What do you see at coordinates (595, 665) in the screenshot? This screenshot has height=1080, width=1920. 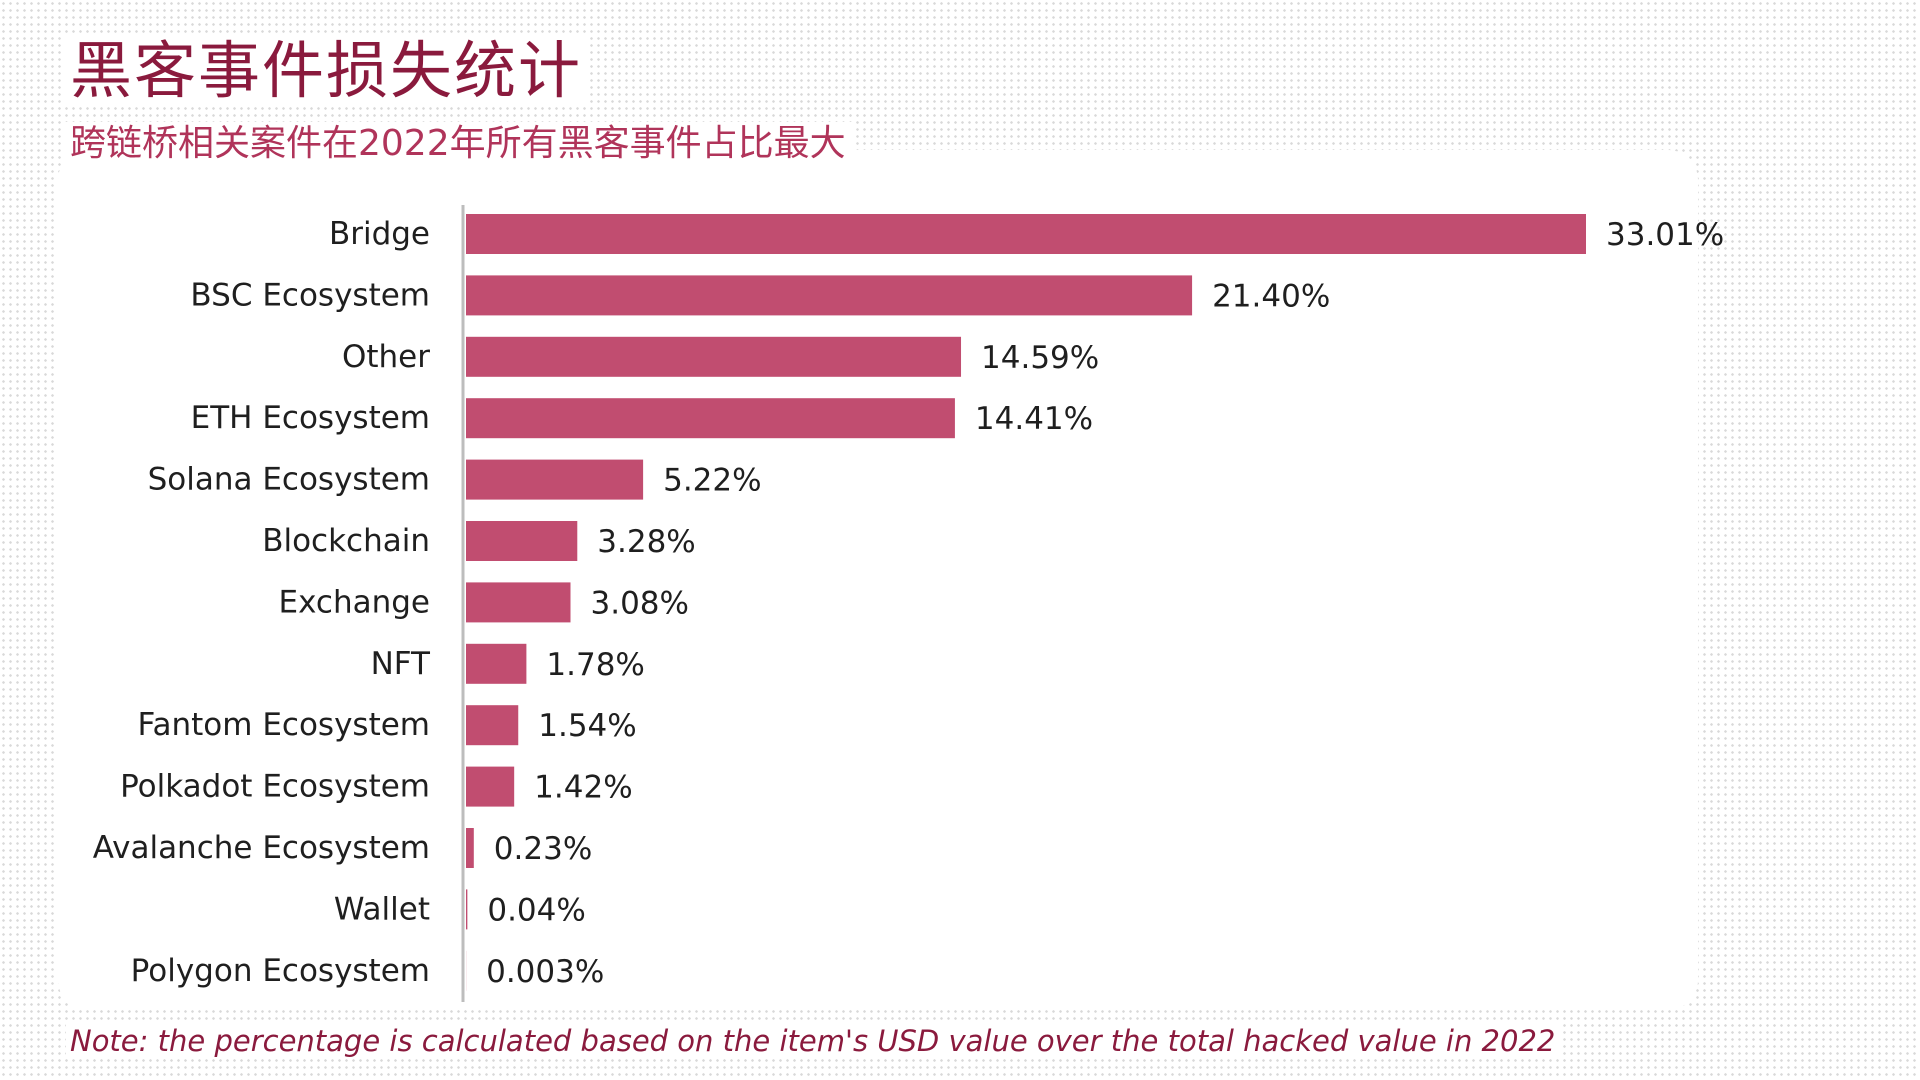 I see `value-label-nft: 1.78%` at bounding box center [595, 665].